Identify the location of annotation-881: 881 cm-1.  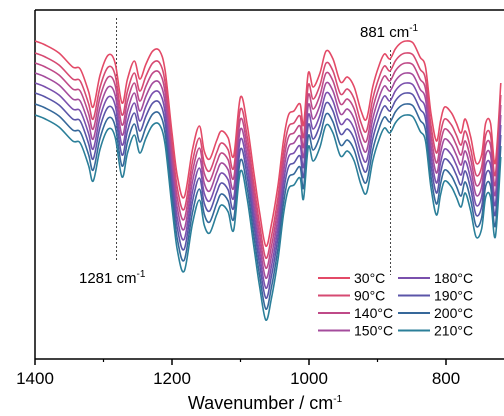
(389, 32).